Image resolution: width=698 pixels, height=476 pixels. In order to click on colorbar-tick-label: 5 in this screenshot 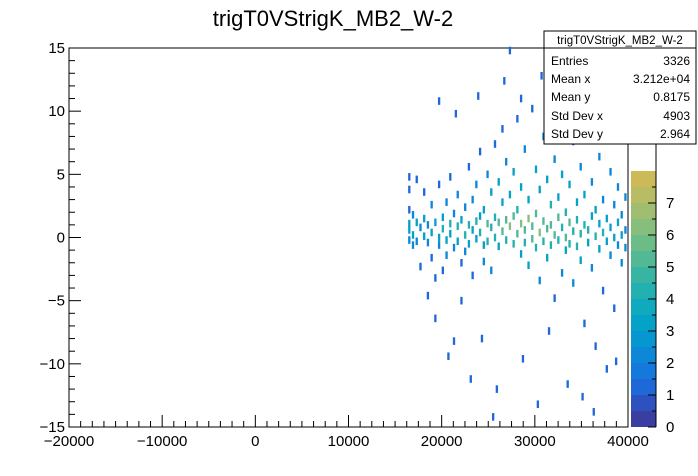, I will do `click(670, 267)`.